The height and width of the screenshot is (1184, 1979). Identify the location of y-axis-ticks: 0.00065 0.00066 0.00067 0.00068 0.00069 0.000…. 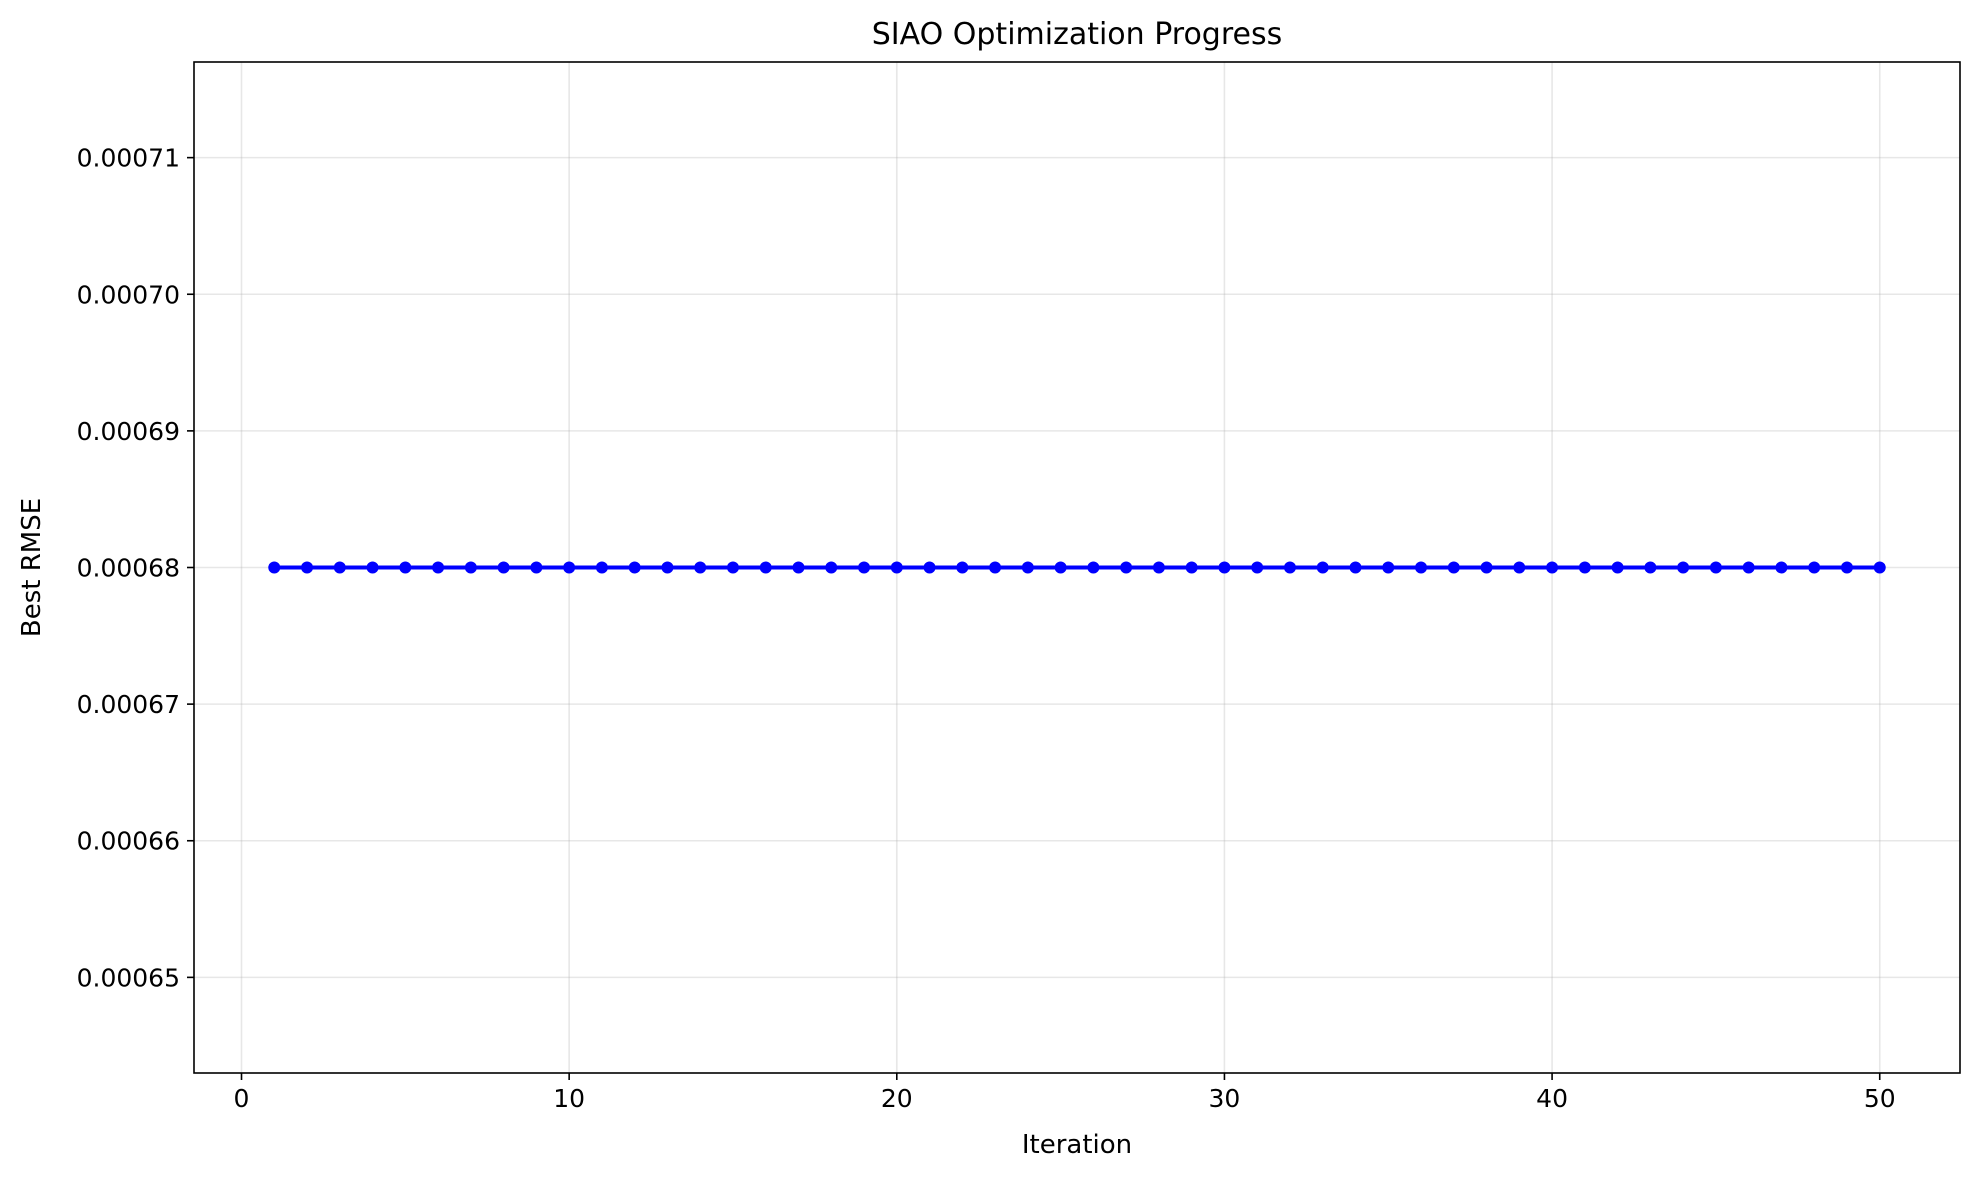
(135, 568).